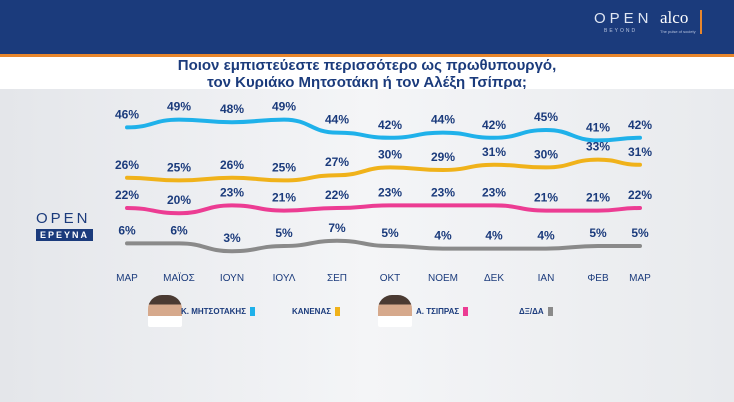  I want to click on legend-dxda: ΔΞ/ΔΑ, so click(536, 311).